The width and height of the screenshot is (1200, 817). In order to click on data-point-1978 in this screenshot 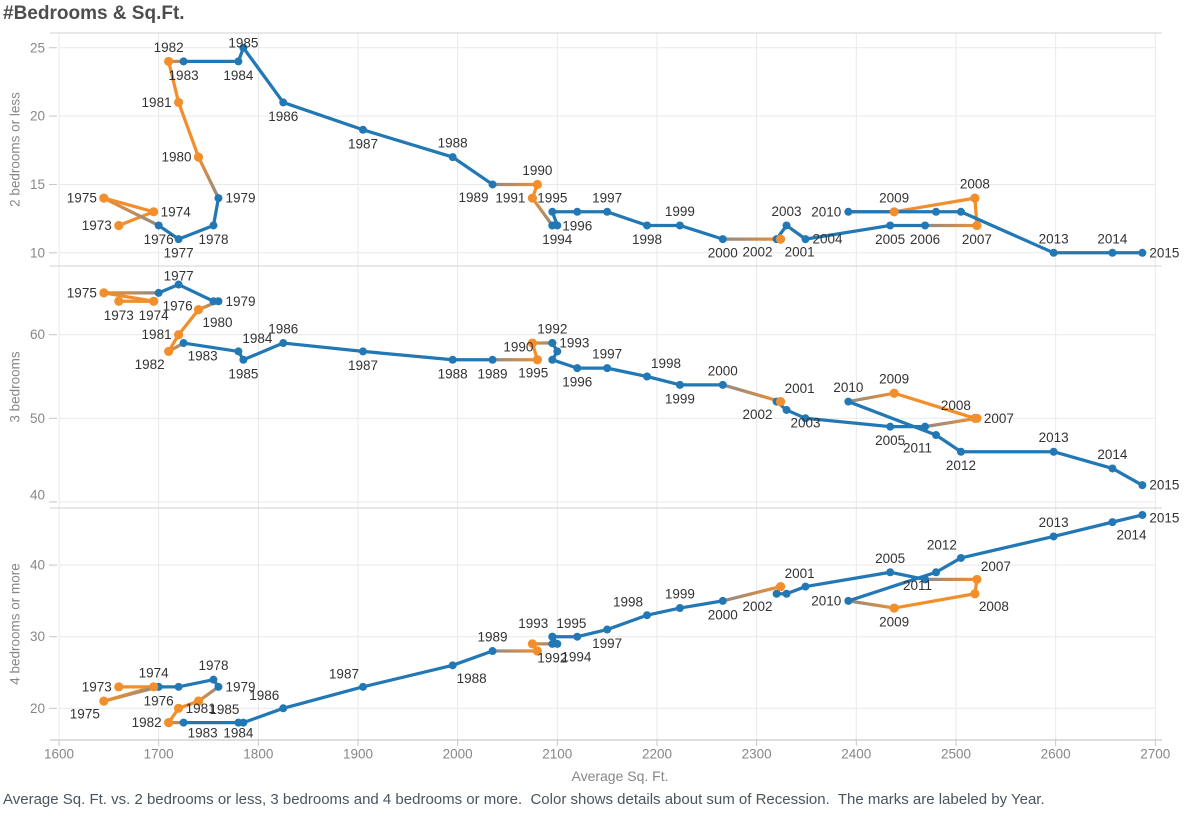, I will do `click(213, 225)`.